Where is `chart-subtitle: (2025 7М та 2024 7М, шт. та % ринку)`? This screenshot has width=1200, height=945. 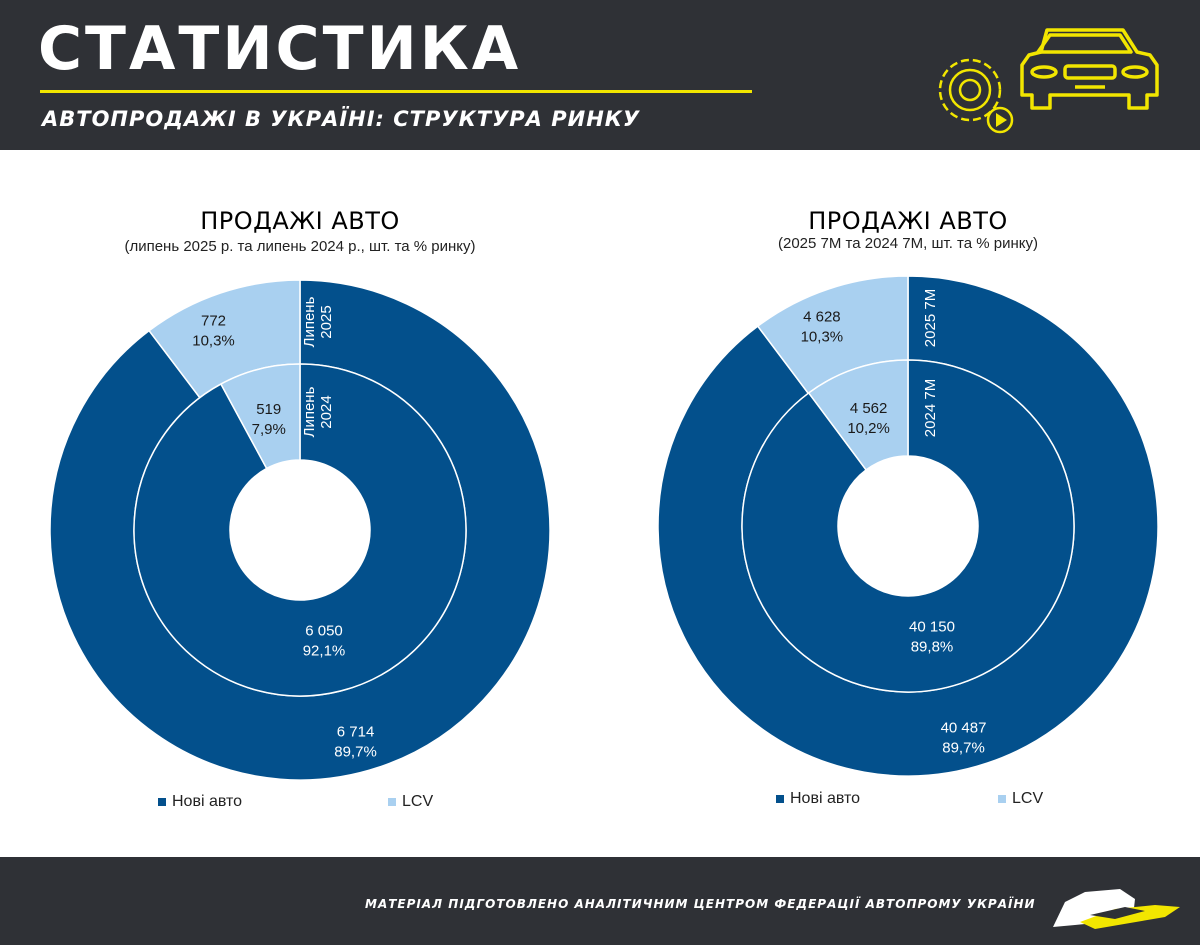
chart-subtitle: (2025 7М та 2024 7М, шт. та % ринку) is located at coordinates (908, 243).